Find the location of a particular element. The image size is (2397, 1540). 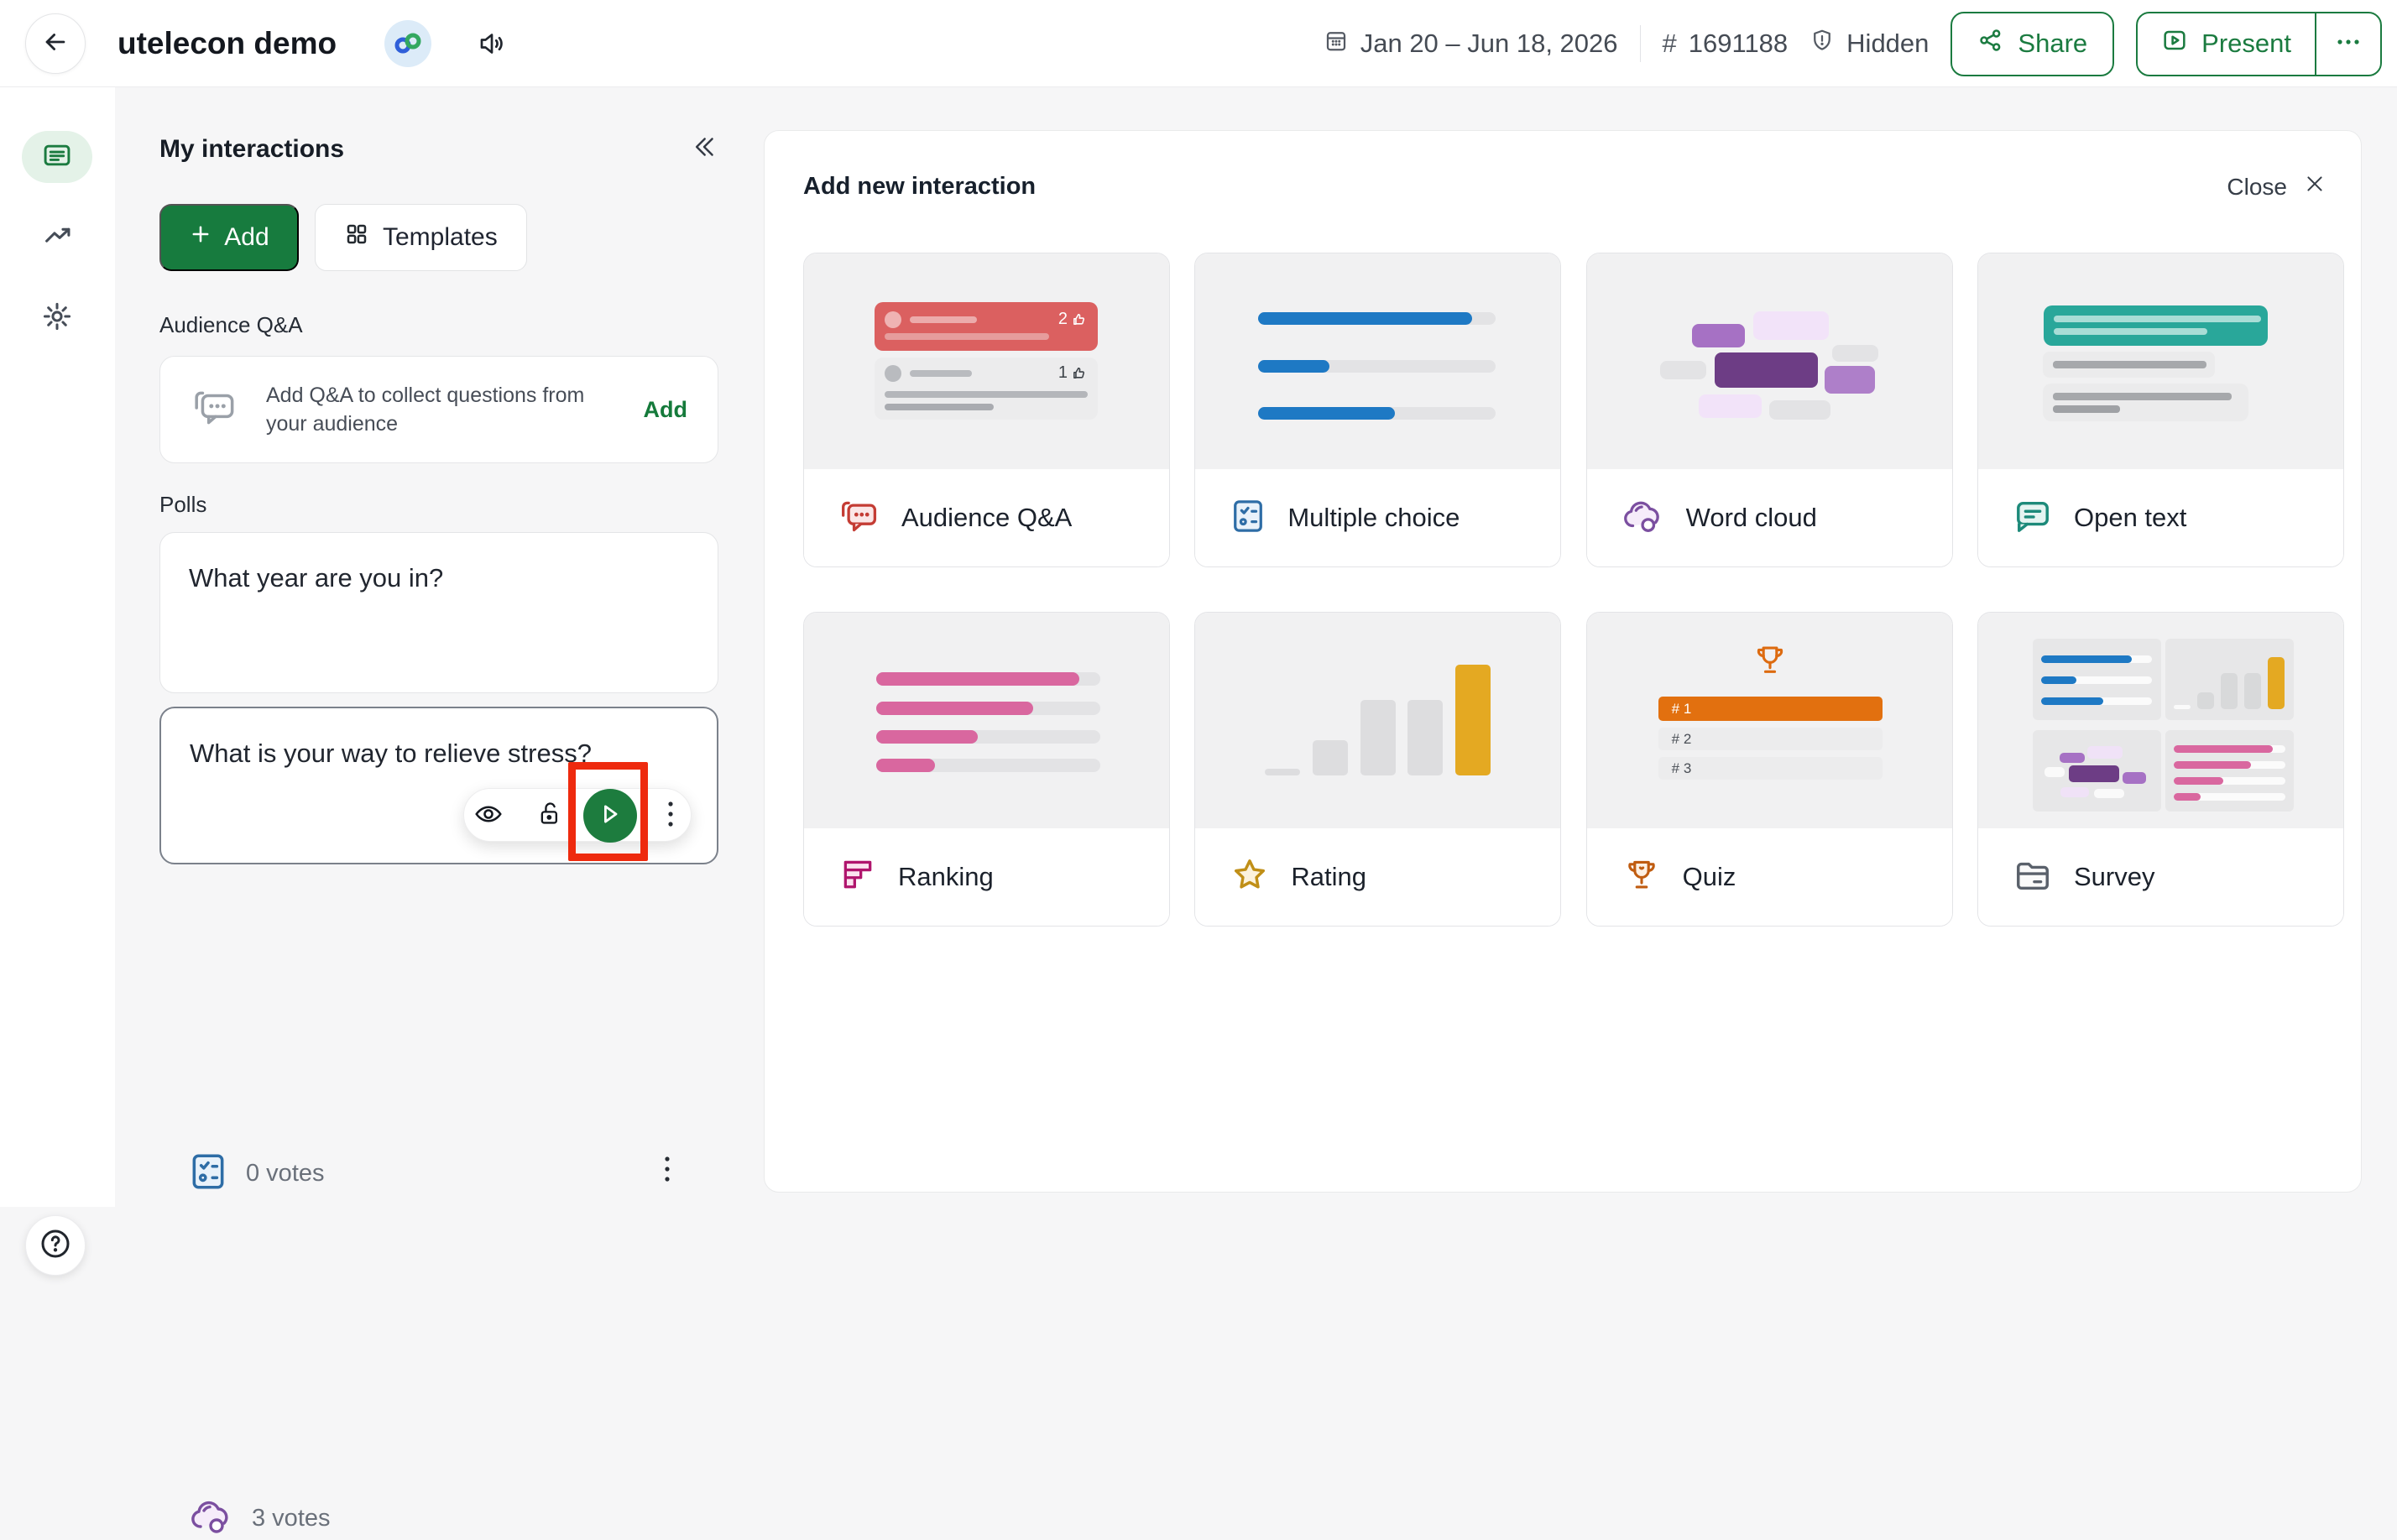

visibility-chip: Hidden is located at coordinates (1869, 44).